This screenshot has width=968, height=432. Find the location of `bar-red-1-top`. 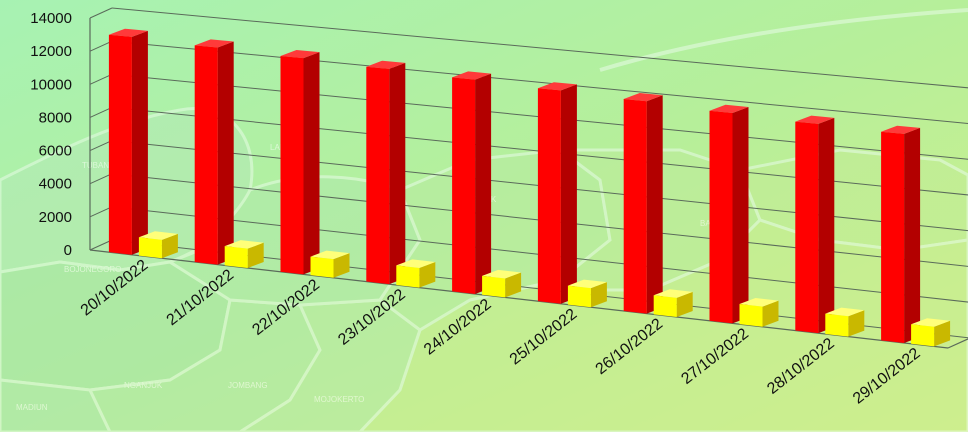

bar-red-1-top is located at coordinates (214, 43).